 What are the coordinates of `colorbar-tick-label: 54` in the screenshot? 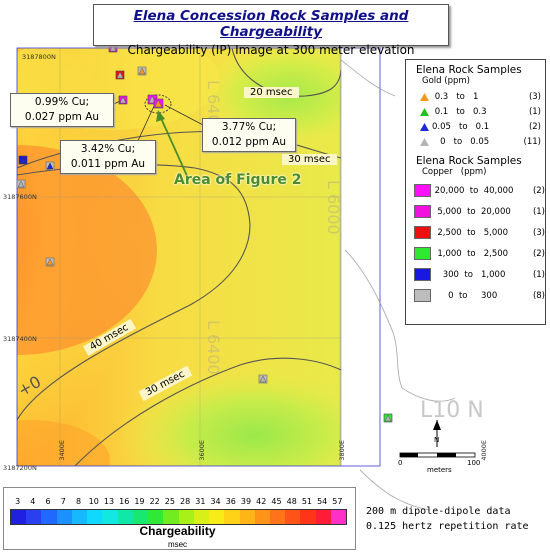 It's located at (322, 501).